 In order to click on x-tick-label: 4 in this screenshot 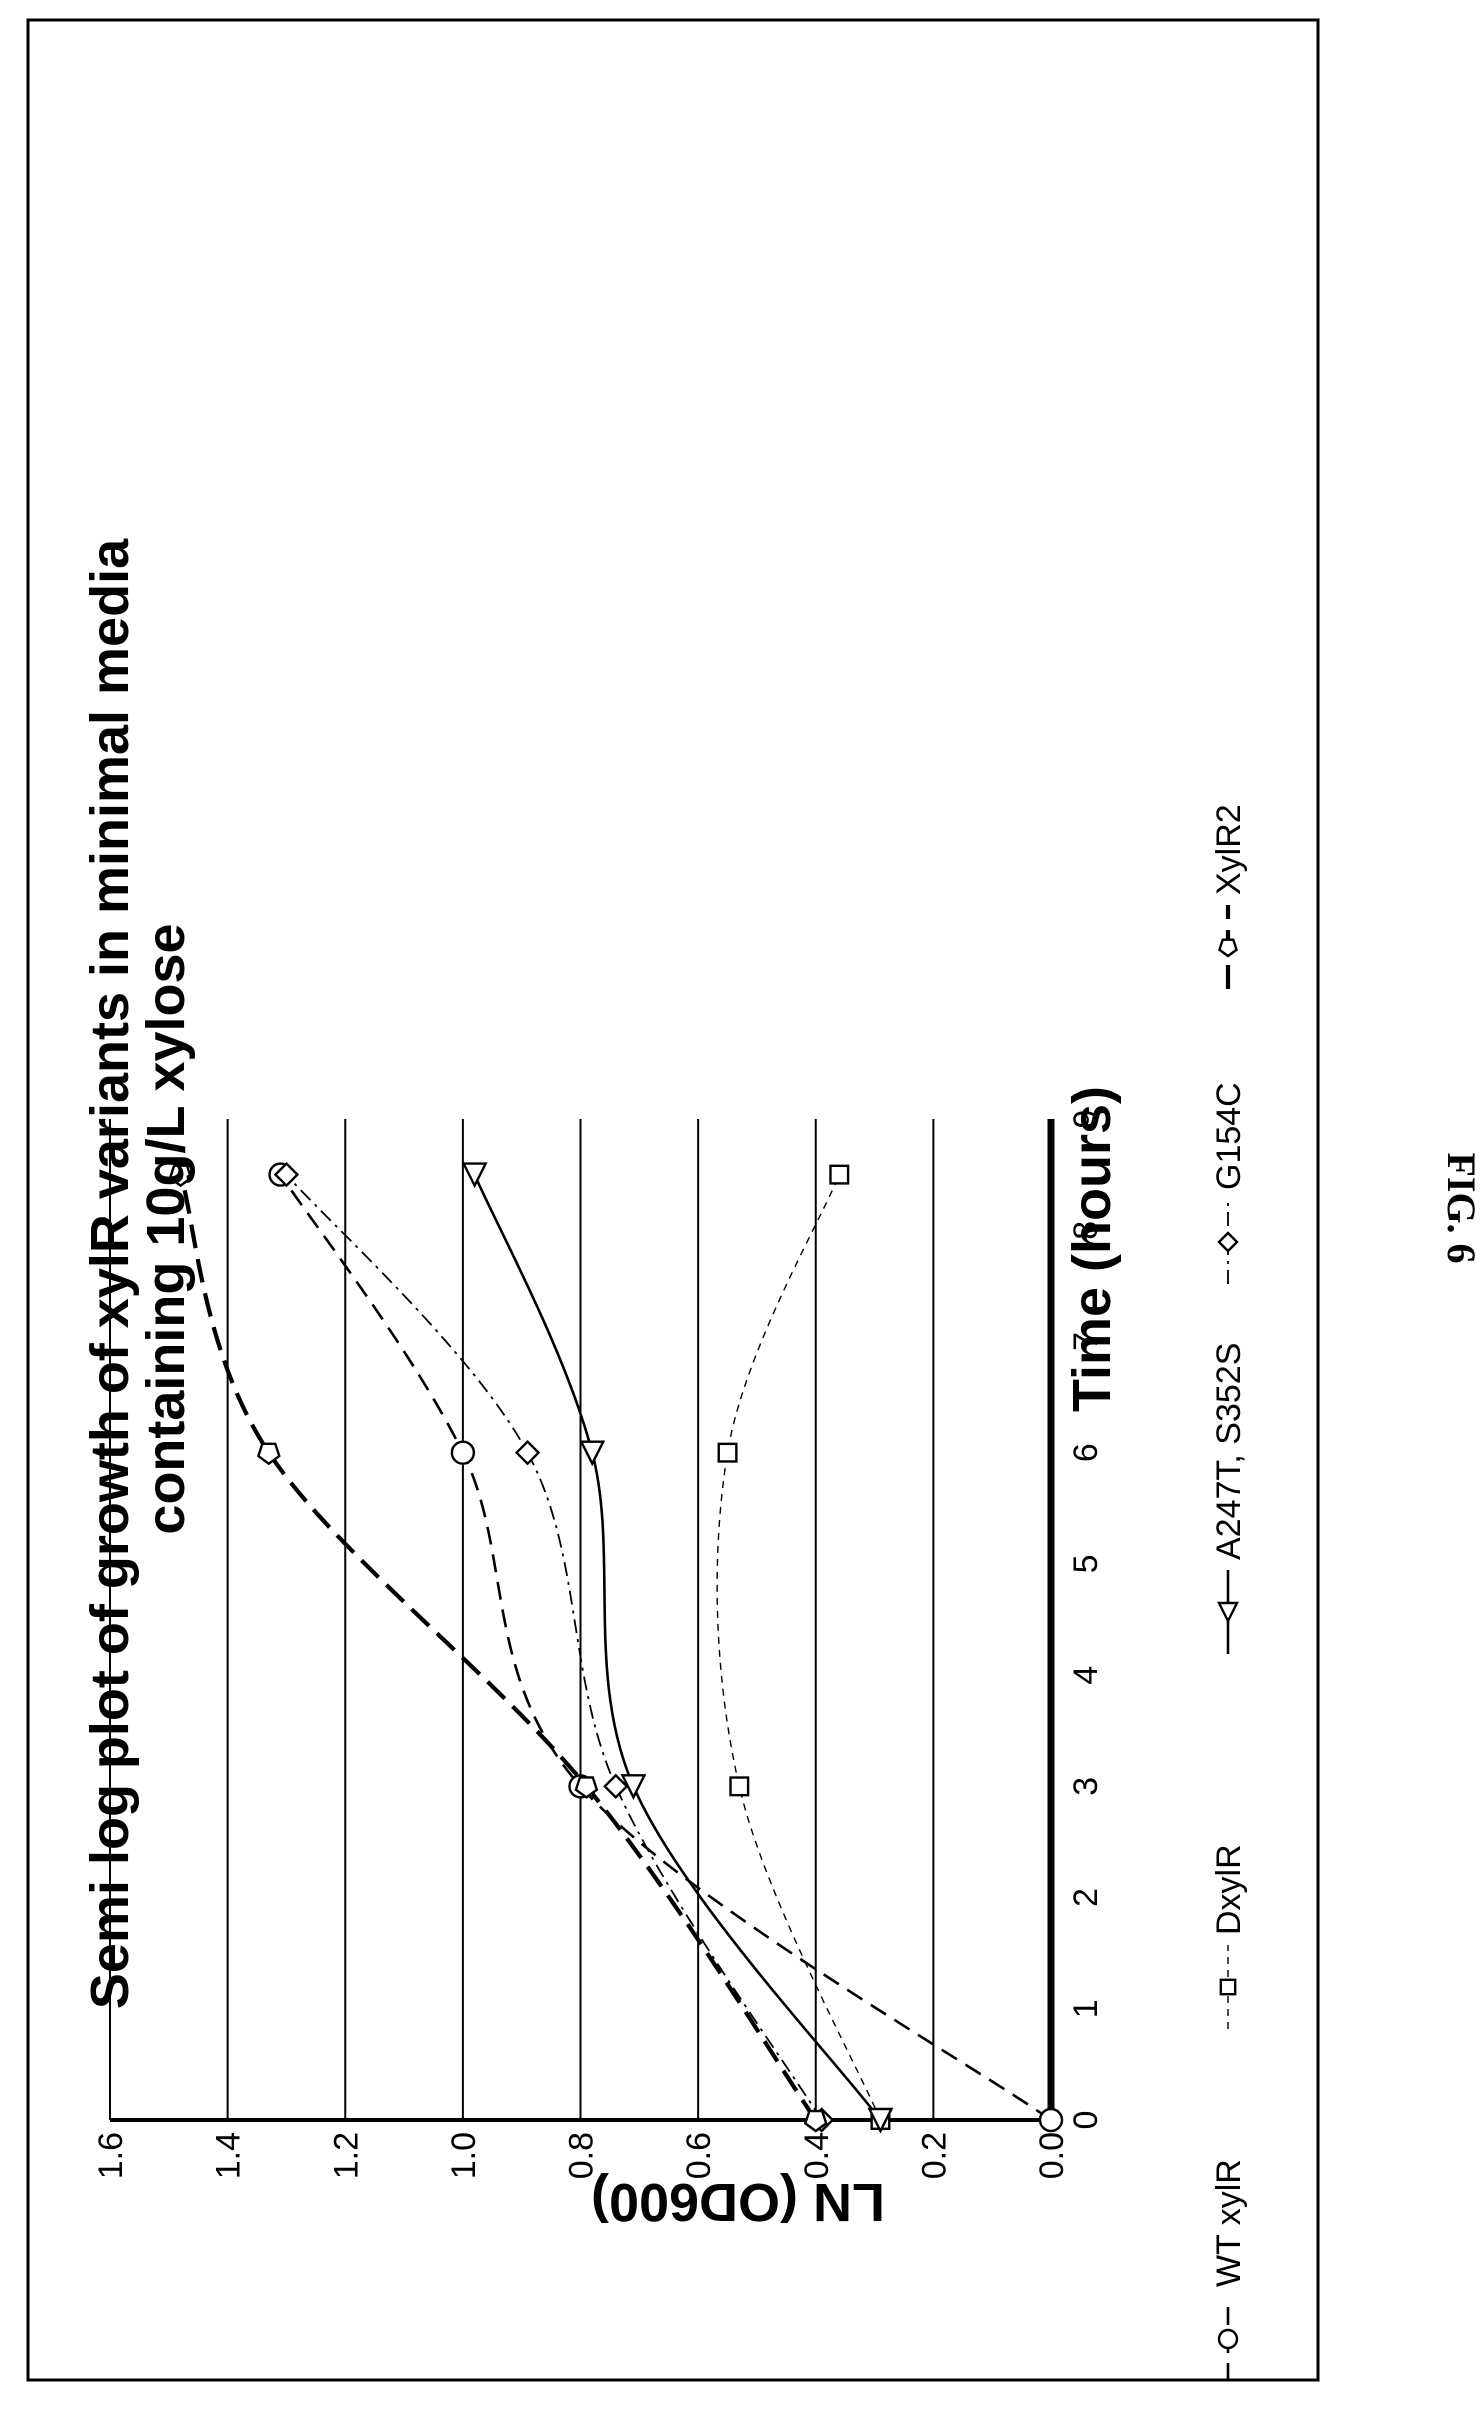, I will do `click(1086, 1675)`.